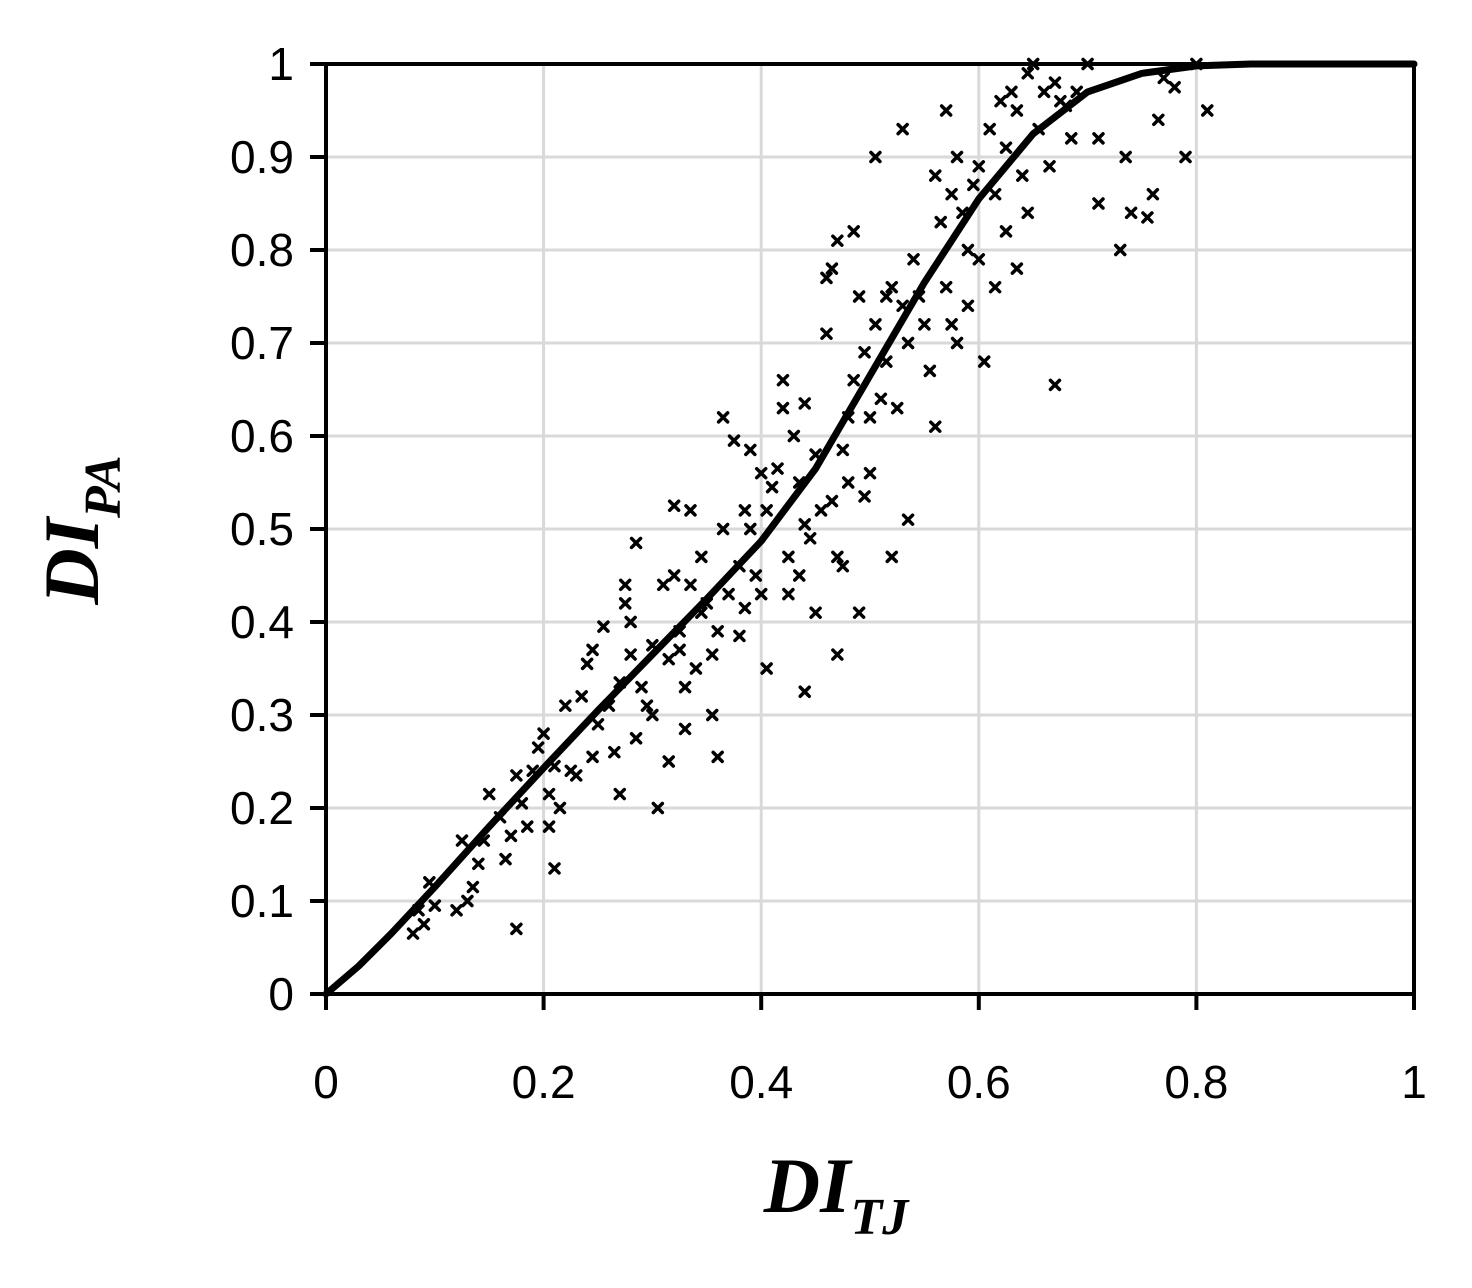 This screenshot has width=1472, height=1288. What do you see at coordinates (262, 343) in the screenshot?
I see `y-tick-label: 0.7` at bounding box center [262, 343].